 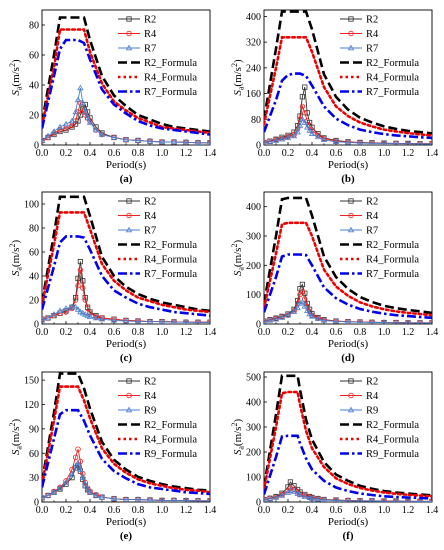 I want to click on y-tick-label: 80, so click(x=34, y=229).